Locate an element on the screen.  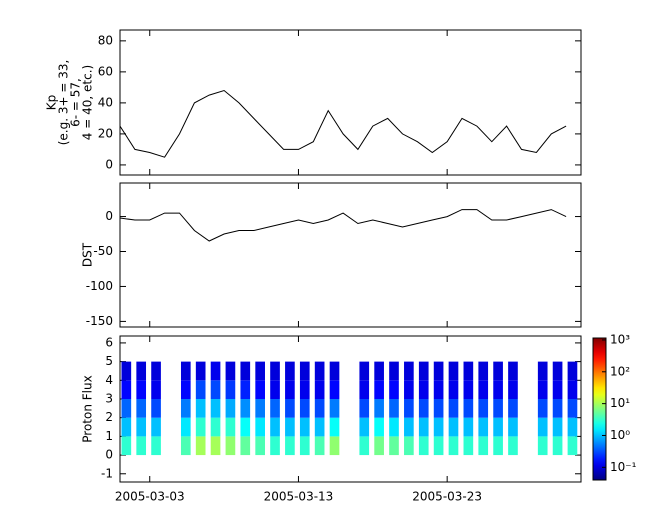
y-tick-label: -150 is located at coordinates (99, 321).